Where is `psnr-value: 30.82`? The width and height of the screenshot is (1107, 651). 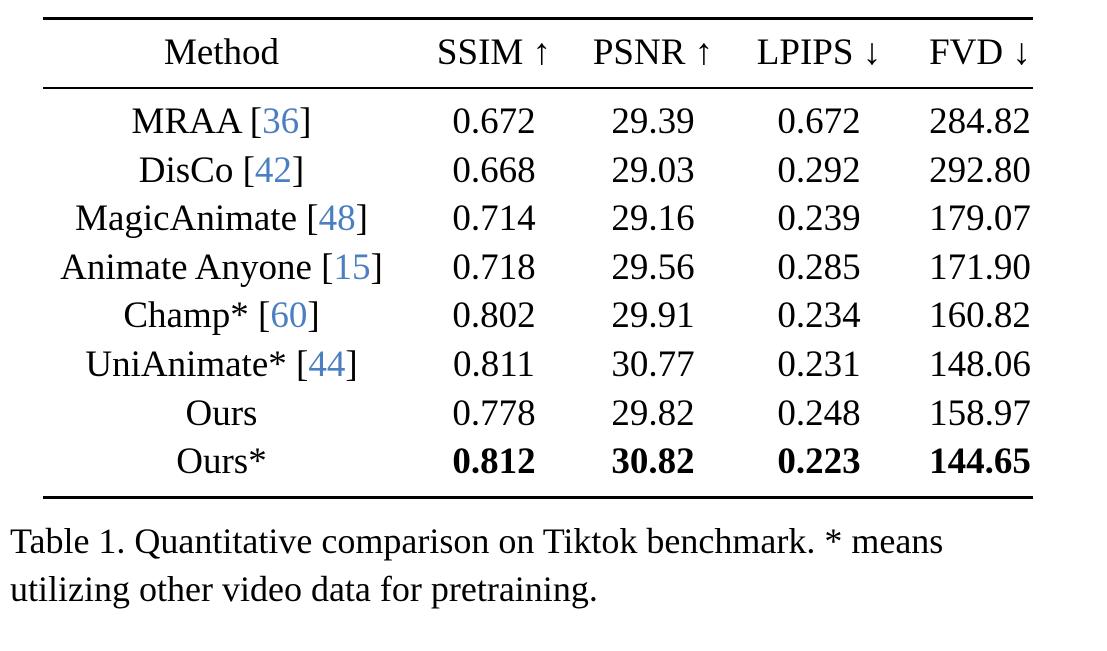 psnr-value: 30.82 is located at coordinates (653, 462).